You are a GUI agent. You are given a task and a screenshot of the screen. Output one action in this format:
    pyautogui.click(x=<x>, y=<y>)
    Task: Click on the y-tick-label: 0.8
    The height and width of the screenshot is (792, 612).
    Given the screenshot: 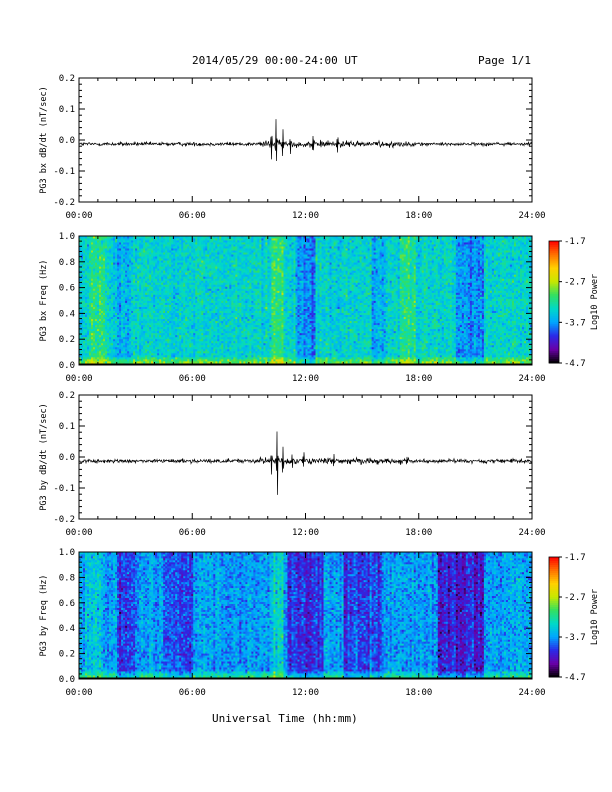 What is the action you would take?
    pyautogui.click(x=67, y=263)
    